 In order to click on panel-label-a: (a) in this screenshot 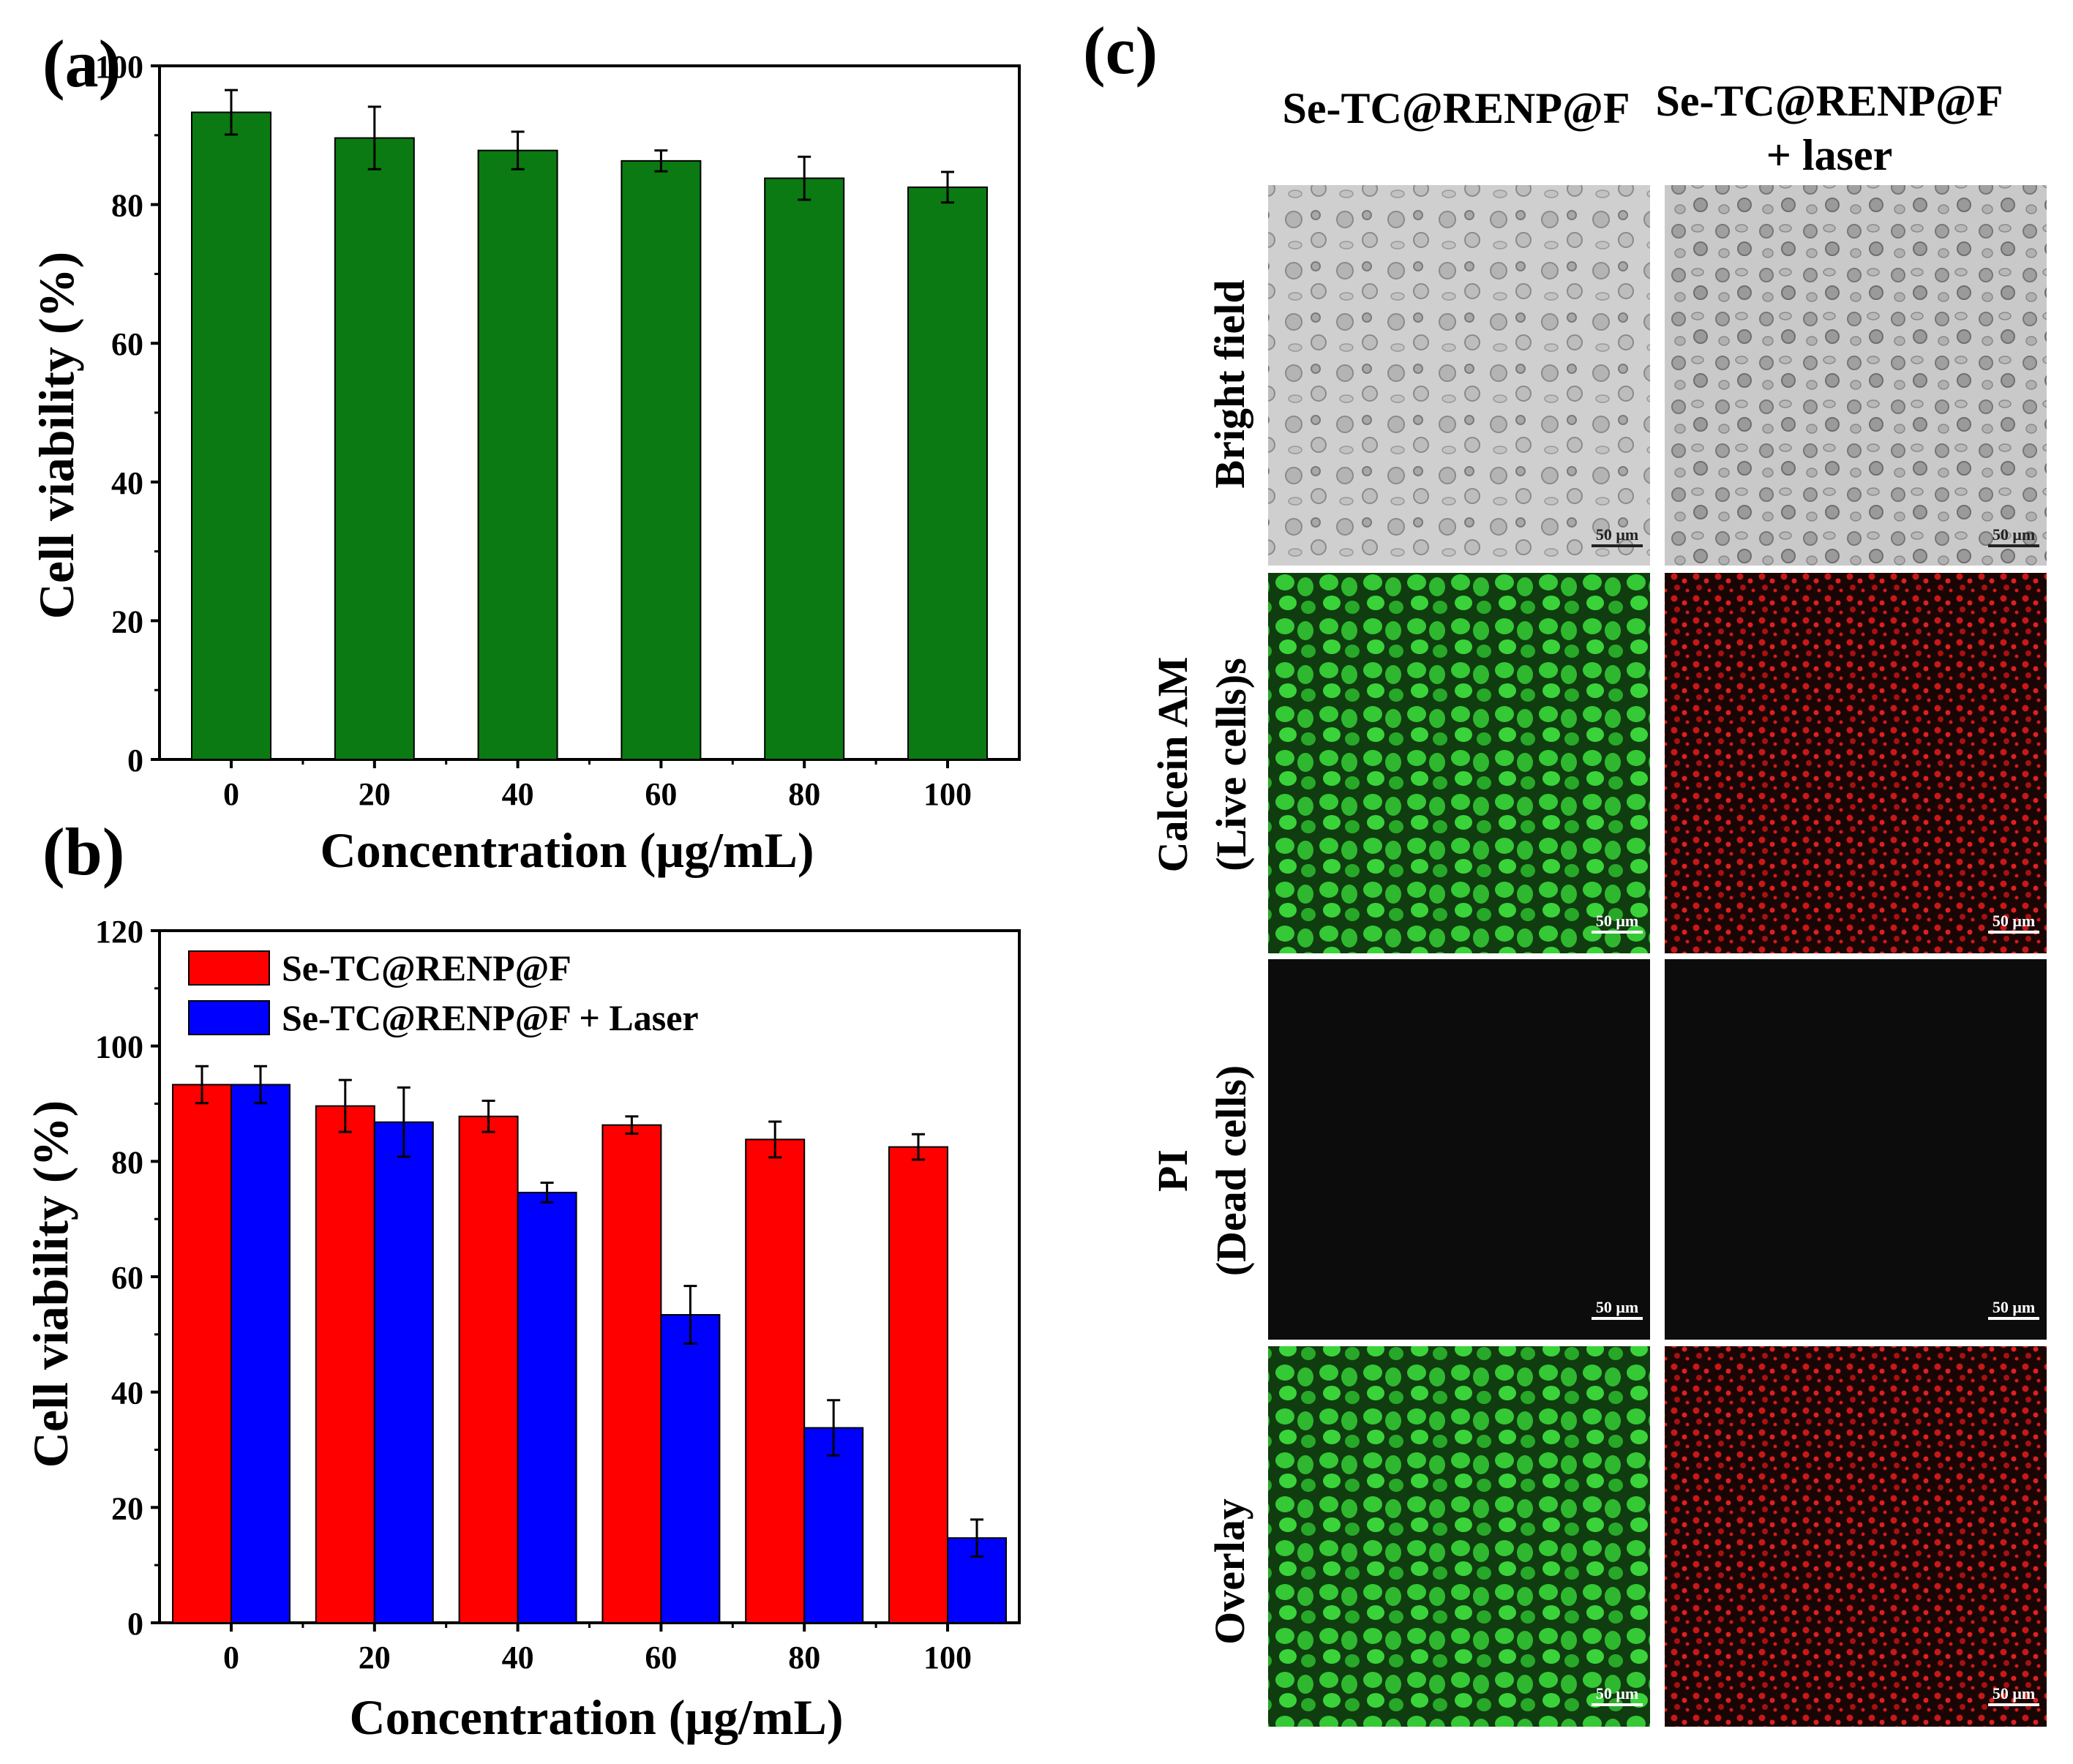, I will do `click(81, 64)`.